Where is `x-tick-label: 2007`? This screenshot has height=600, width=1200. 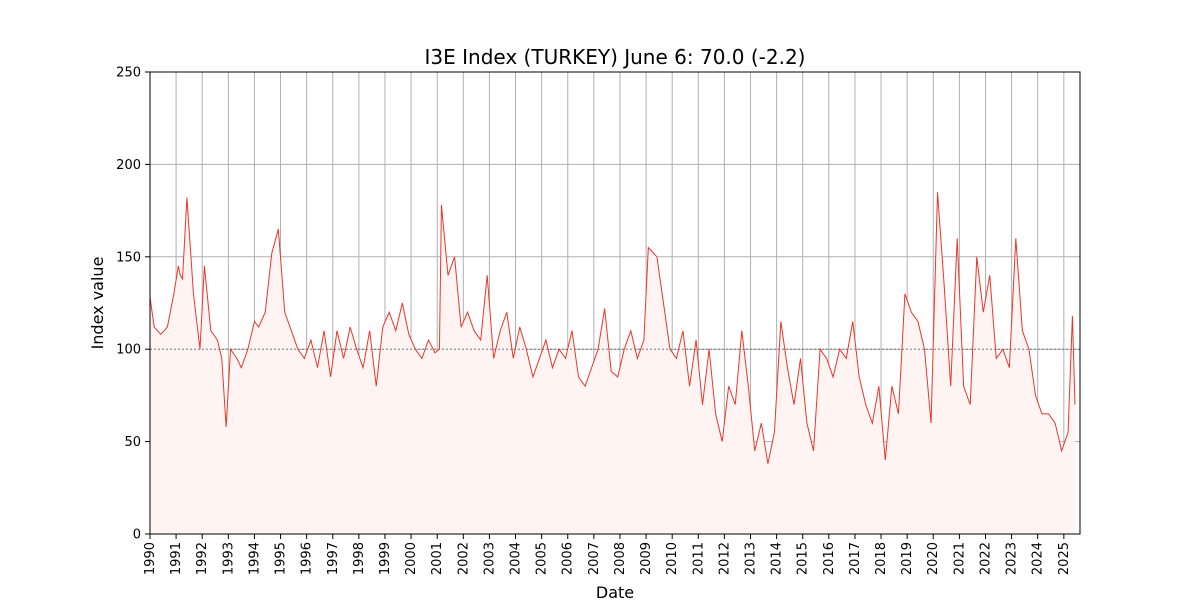
x-tick-label: 2007 is located at coordinates (594, 558).